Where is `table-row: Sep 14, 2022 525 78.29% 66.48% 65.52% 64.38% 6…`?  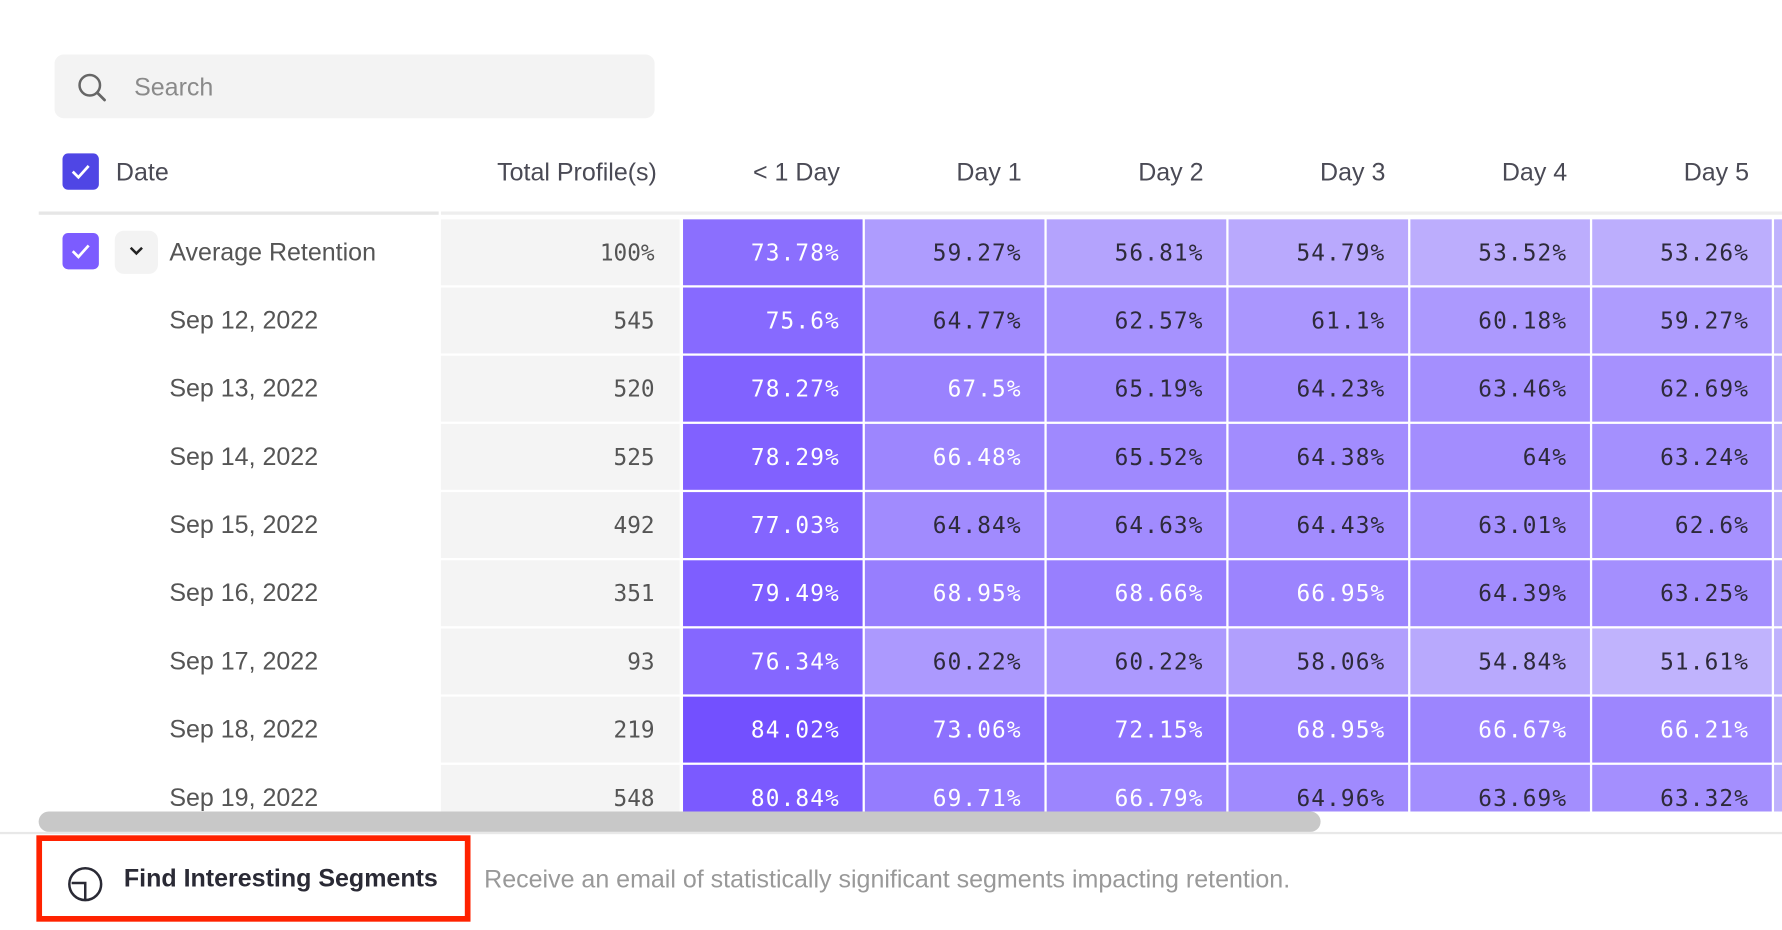 table-row: Sep 14, 2022 525 78.29% 66.48% 65.52% 64.38% 6… is located at coordinates (910, 456).